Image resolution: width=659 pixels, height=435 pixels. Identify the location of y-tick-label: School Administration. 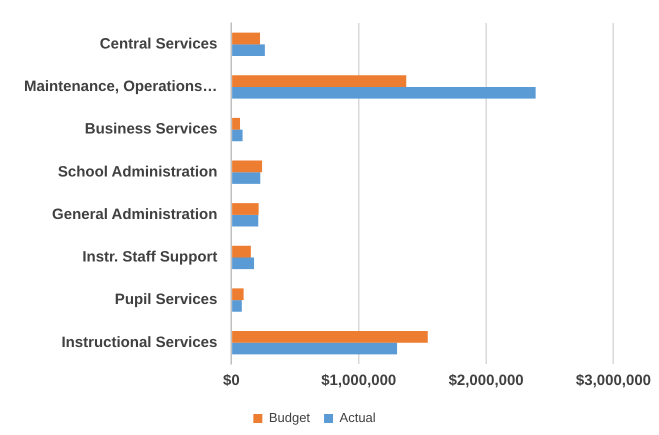
(138, 171).